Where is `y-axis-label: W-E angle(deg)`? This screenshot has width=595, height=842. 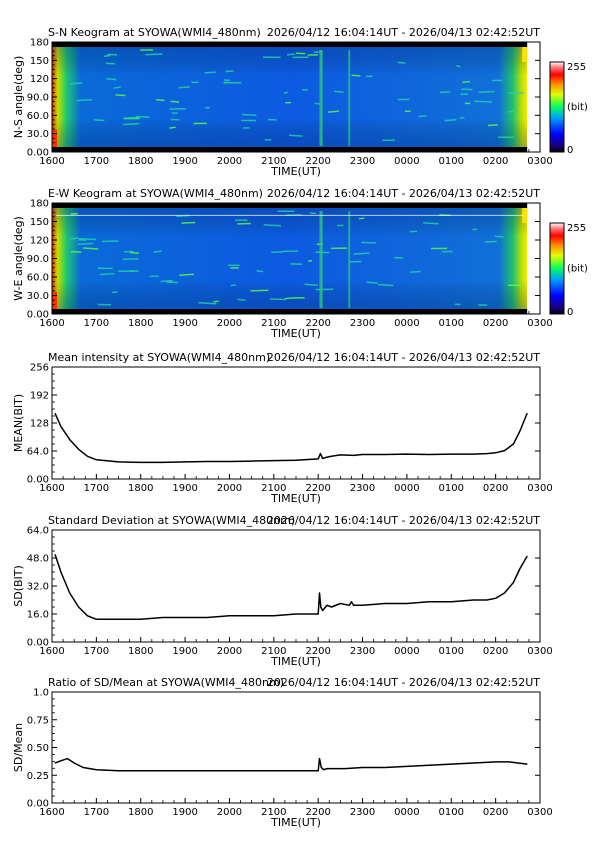 y-axis-label: W-E angle(deg) is located at coordinates (18, 258).